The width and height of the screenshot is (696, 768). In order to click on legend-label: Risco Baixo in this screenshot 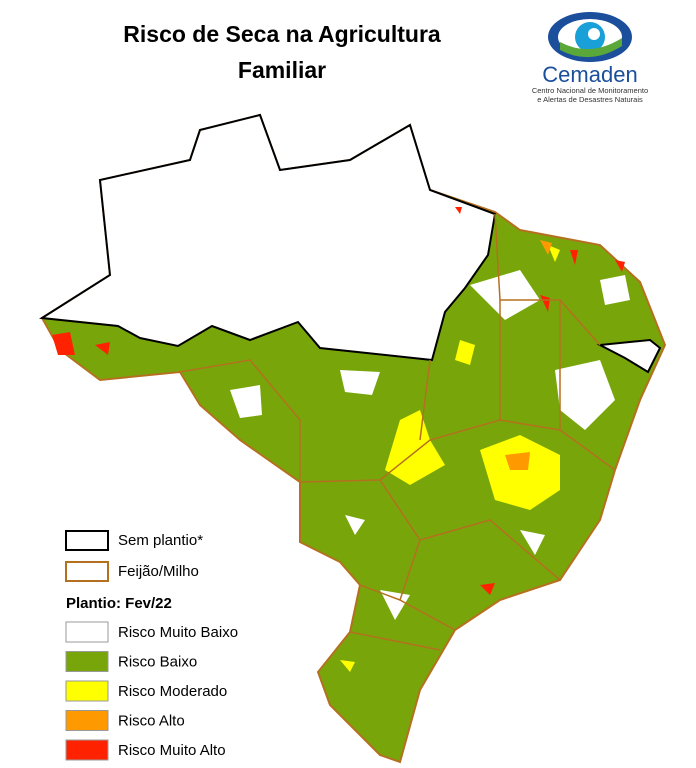, I will do `click(157, 661)`.